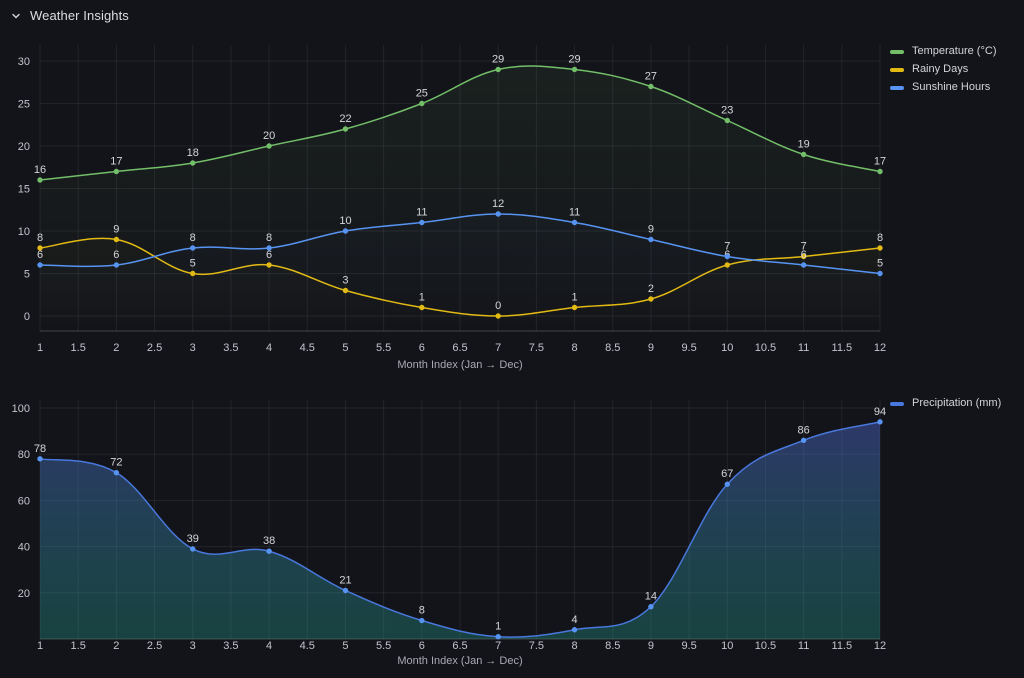 The image size is (1024, 678). Describe the element at coordinates (943, 51) in the screenshot. I see `legend-item-temperature-c: Temperature (°C)` at that location.